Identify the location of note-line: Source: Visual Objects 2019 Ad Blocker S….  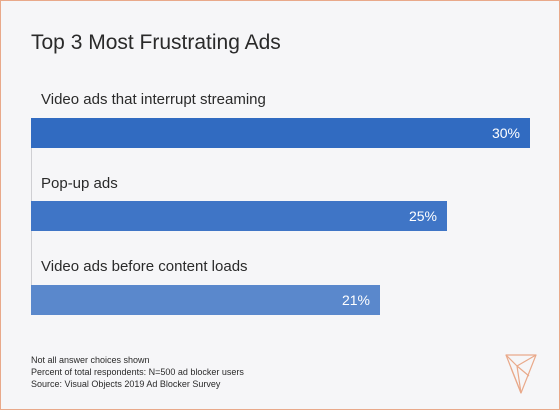
(126, 384).